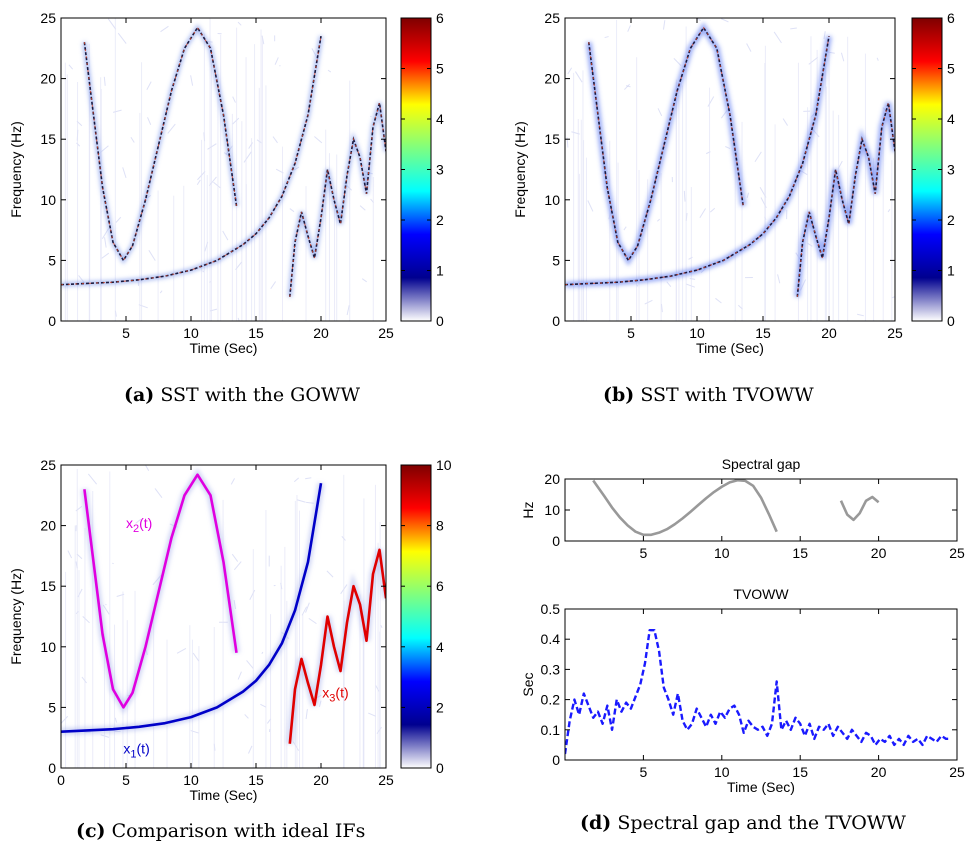  Describe the element at coordinates (136, 750) in the screenshot. I see `if-label-1: x1(t)` at that location.